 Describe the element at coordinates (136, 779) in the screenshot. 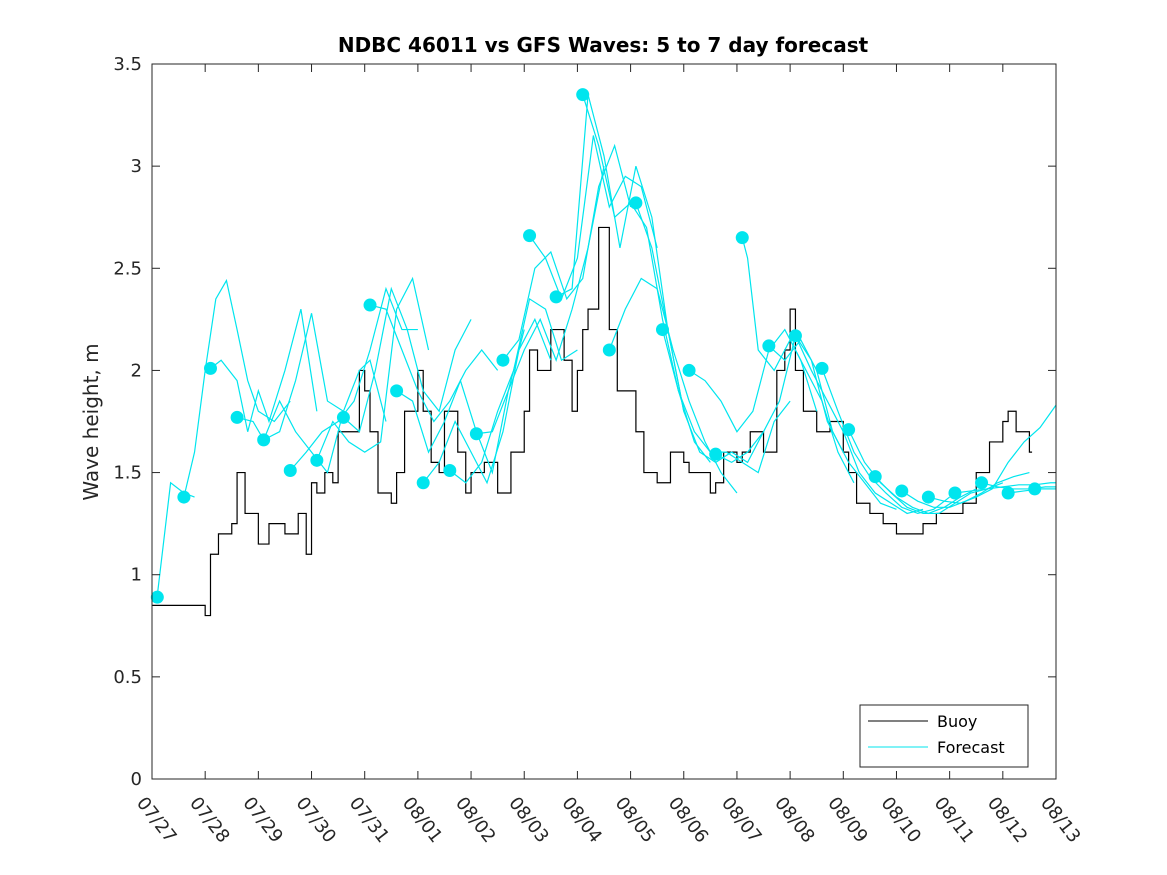

I see `y-tick-label: 0` at that location.